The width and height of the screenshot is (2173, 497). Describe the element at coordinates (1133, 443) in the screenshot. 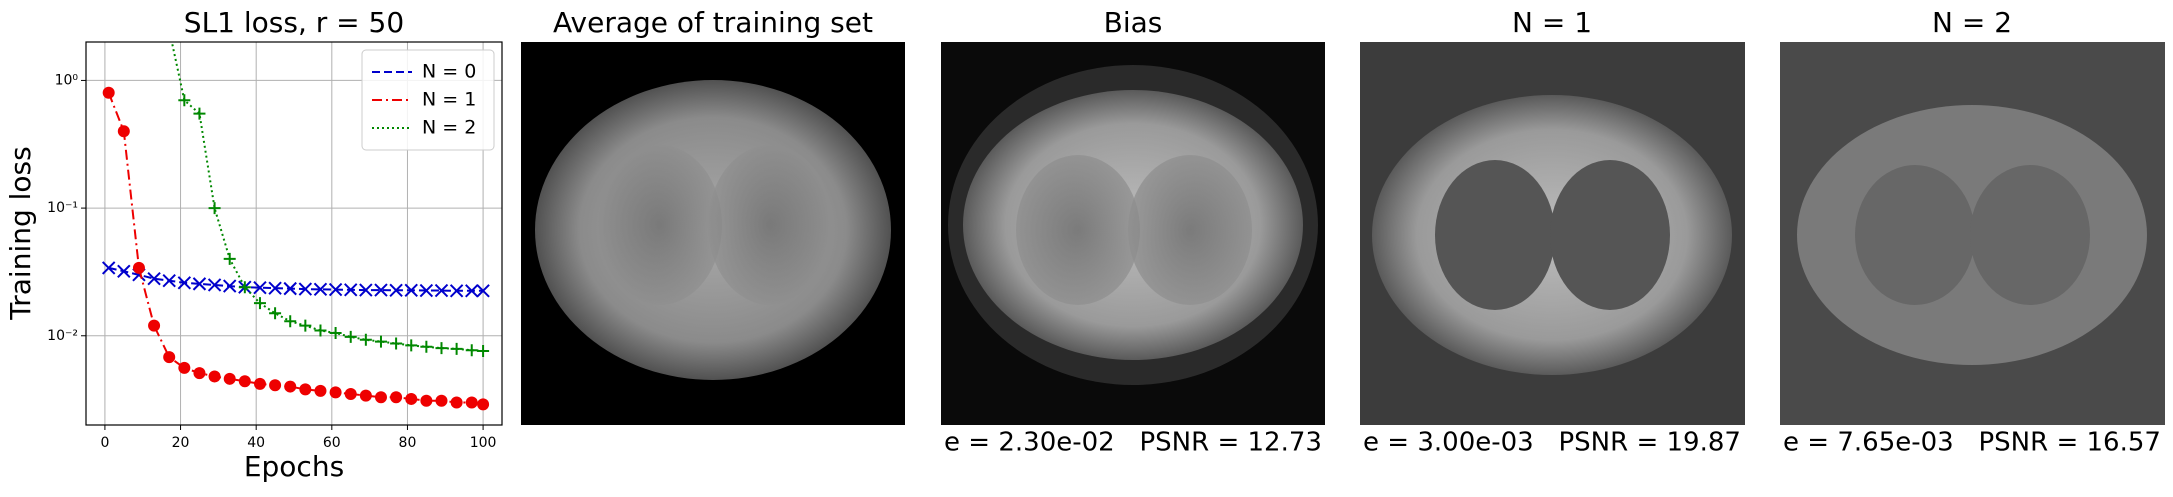

I see `panel-caption: e = 2.30e-02 PSNR = 12.73` at that location.